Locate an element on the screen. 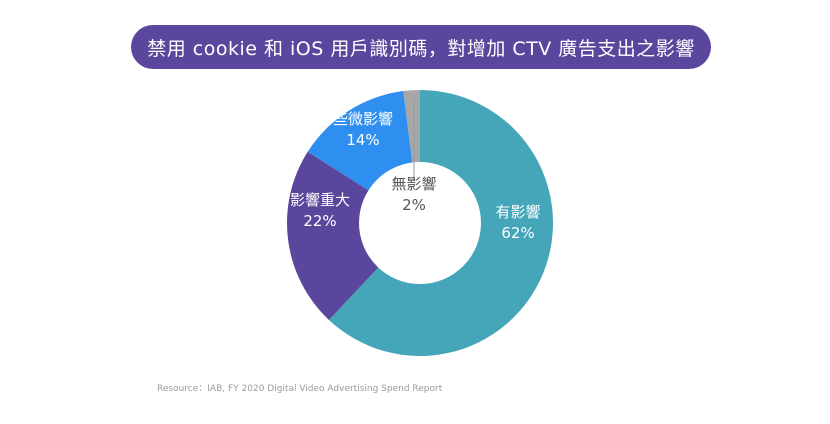  slice-value-label-1: 62% is located at coordinates (517, 233).